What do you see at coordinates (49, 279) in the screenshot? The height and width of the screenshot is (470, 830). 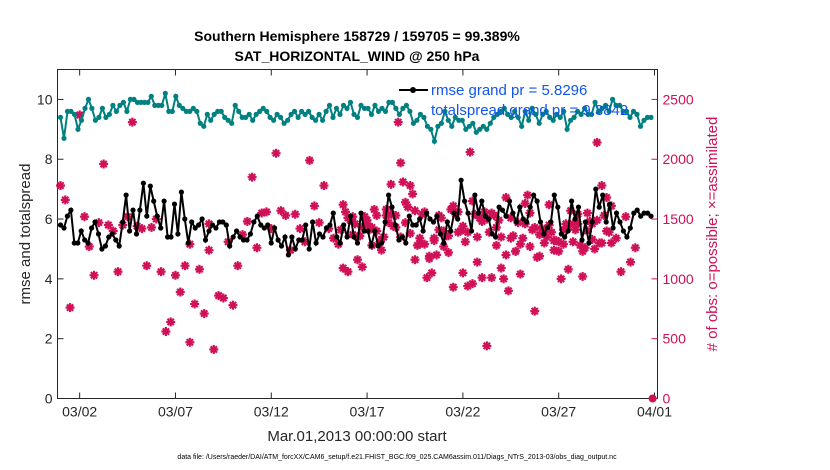 I see `y-tick-label: 4` at bounding box center [49, 279].